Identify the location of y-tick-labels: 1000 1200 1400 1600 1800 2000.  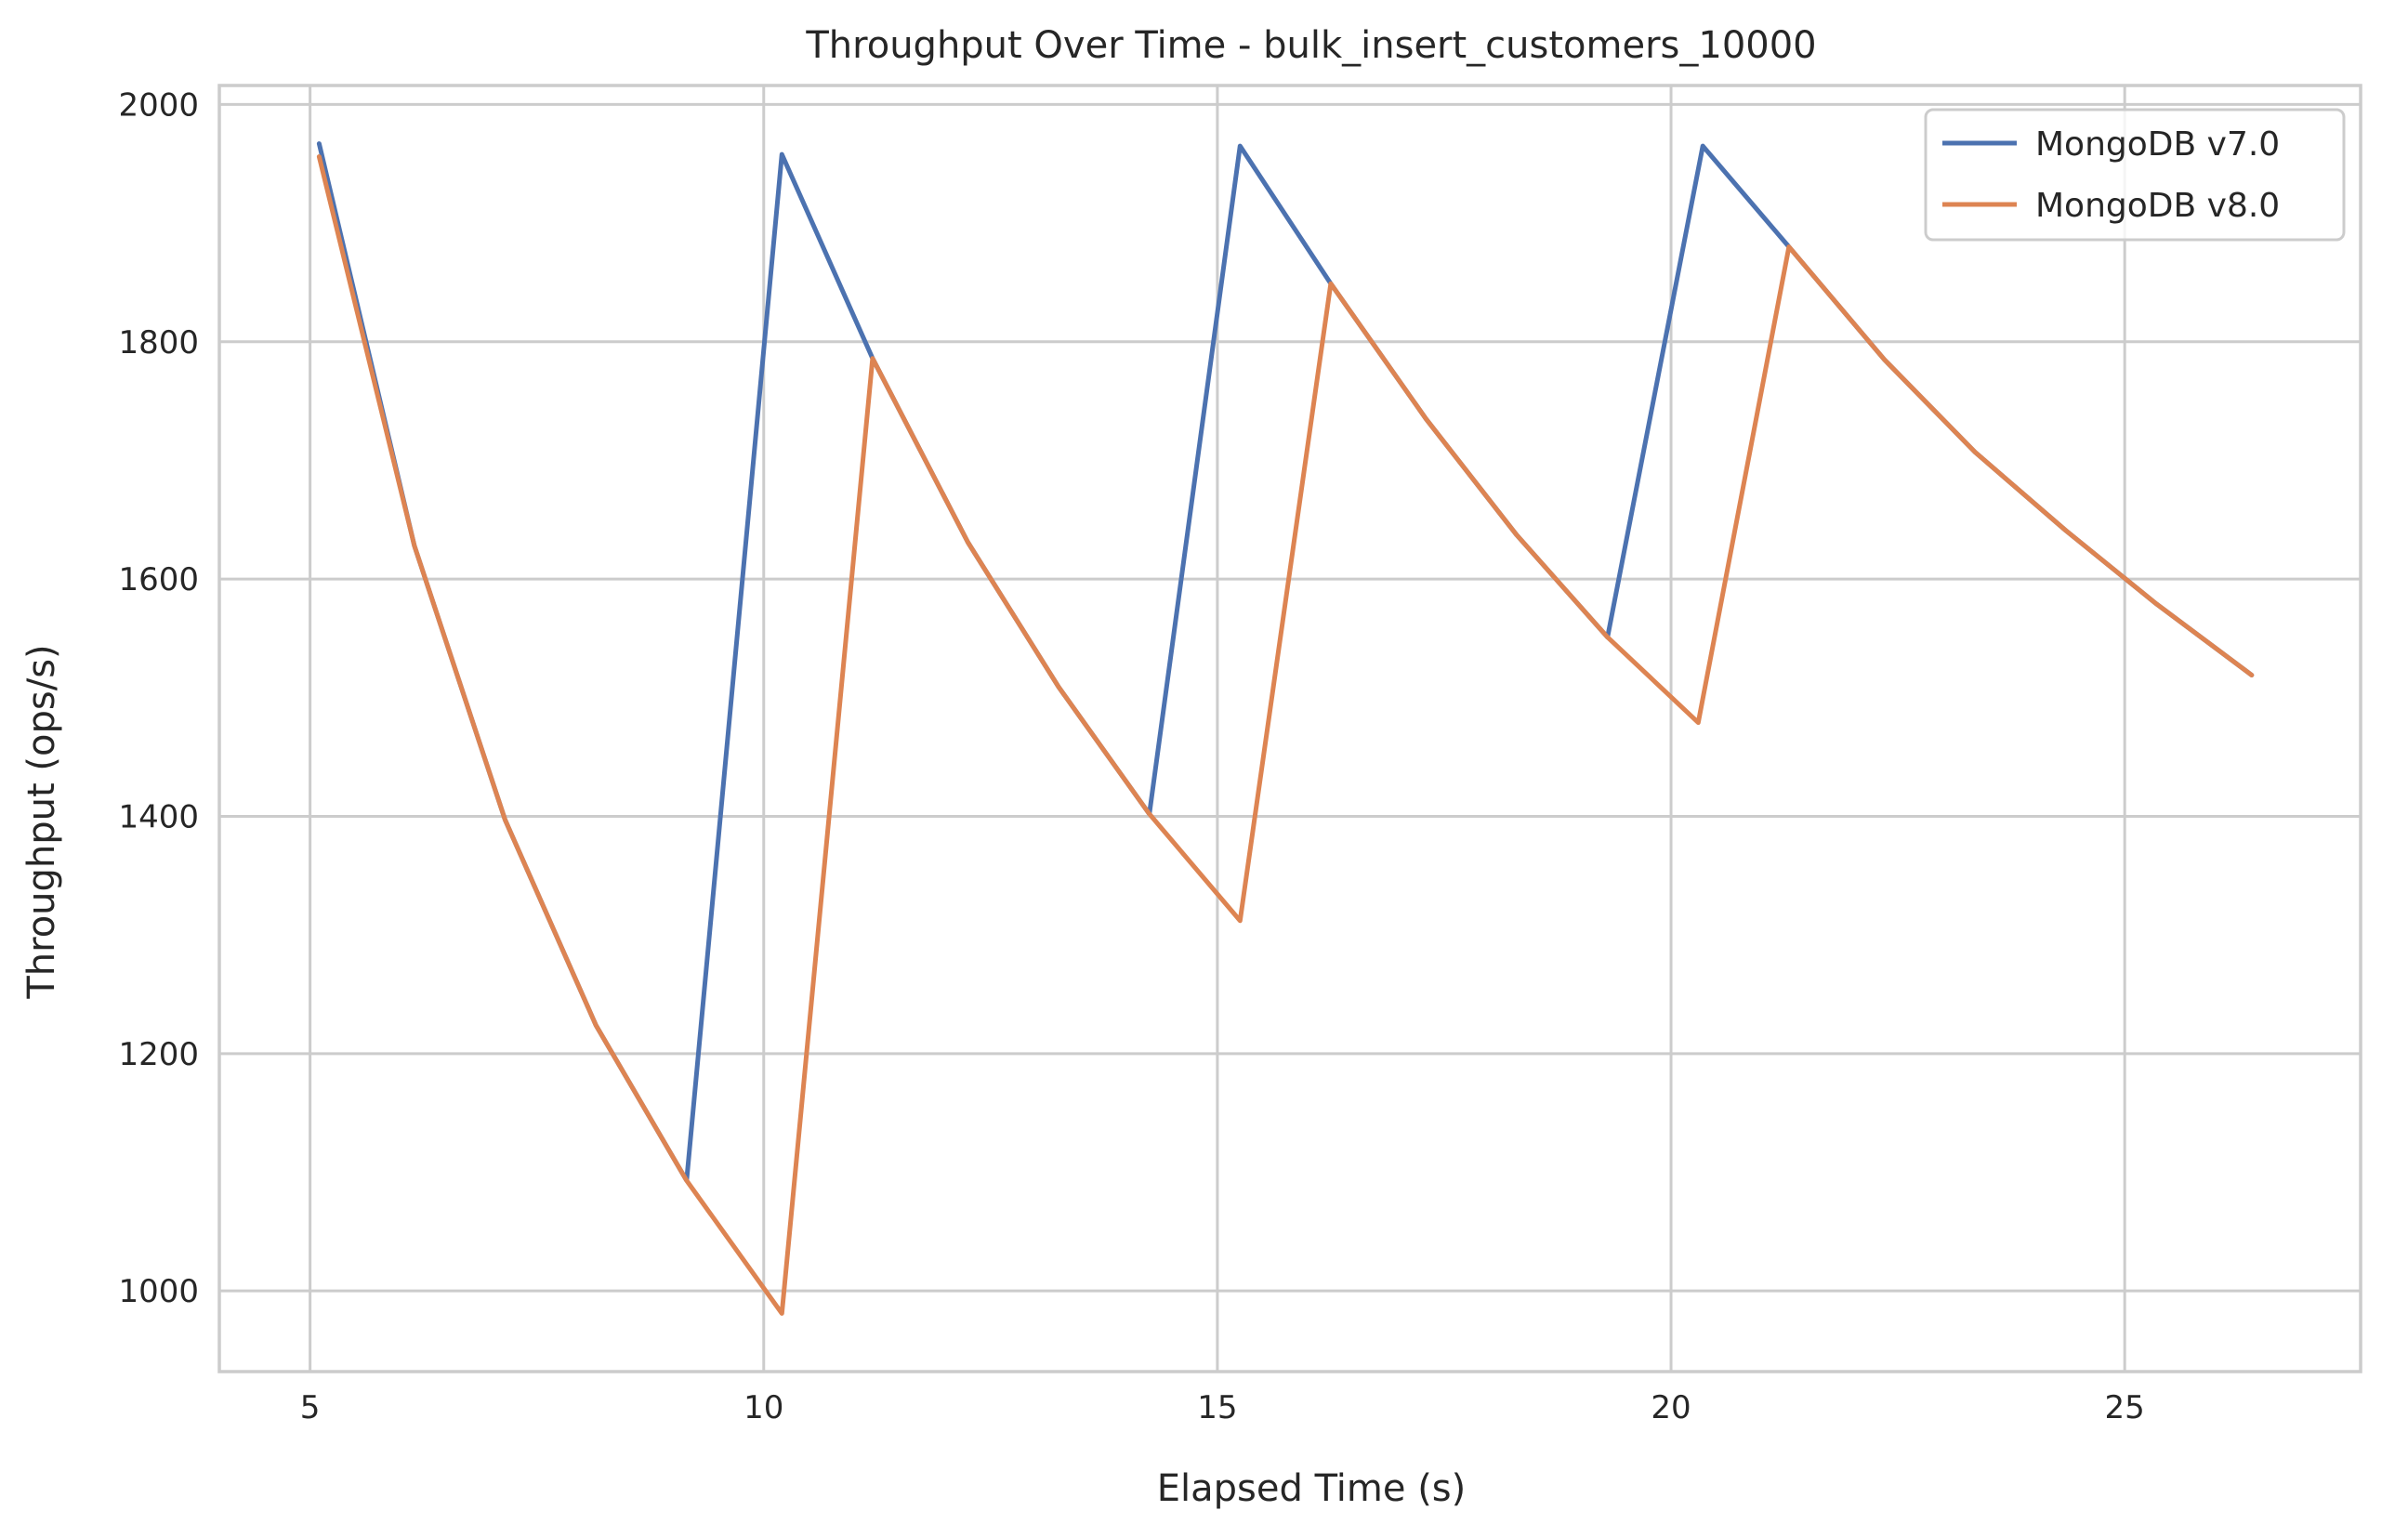
(158, 698).